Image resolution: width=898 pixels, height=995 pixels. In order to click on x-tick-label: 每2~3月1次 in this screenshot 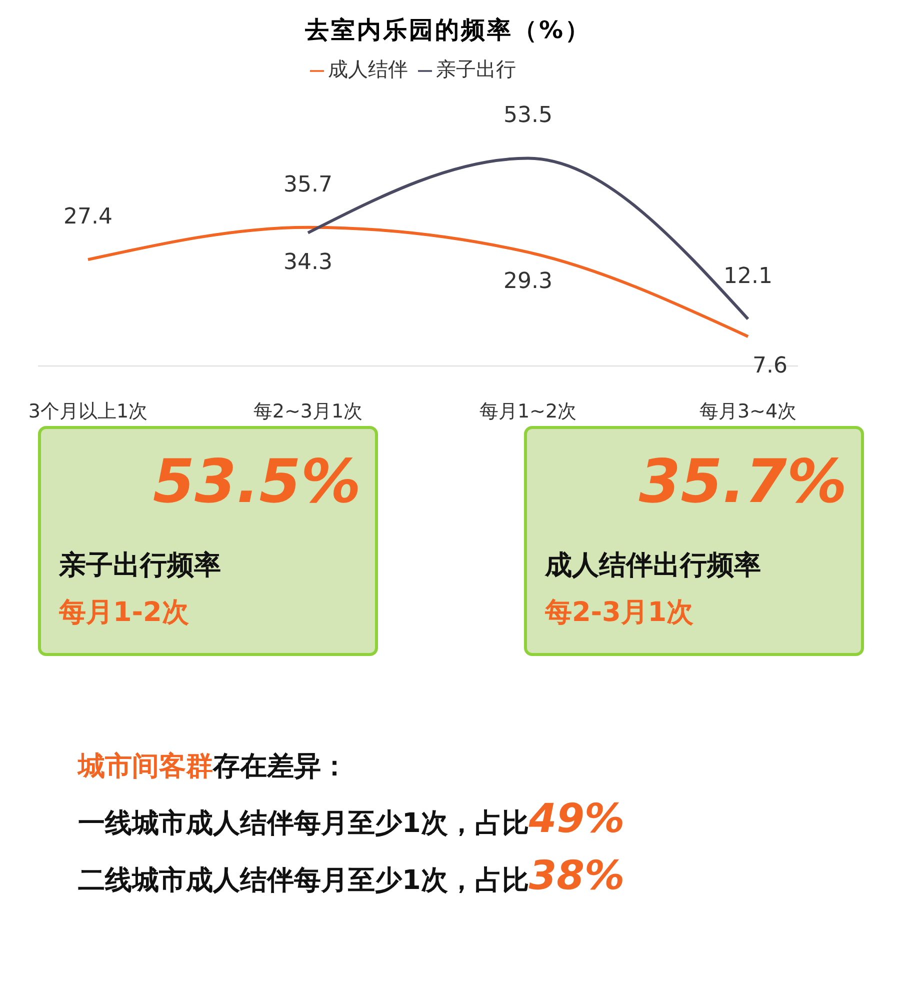, I will do `click(308, 411)`.